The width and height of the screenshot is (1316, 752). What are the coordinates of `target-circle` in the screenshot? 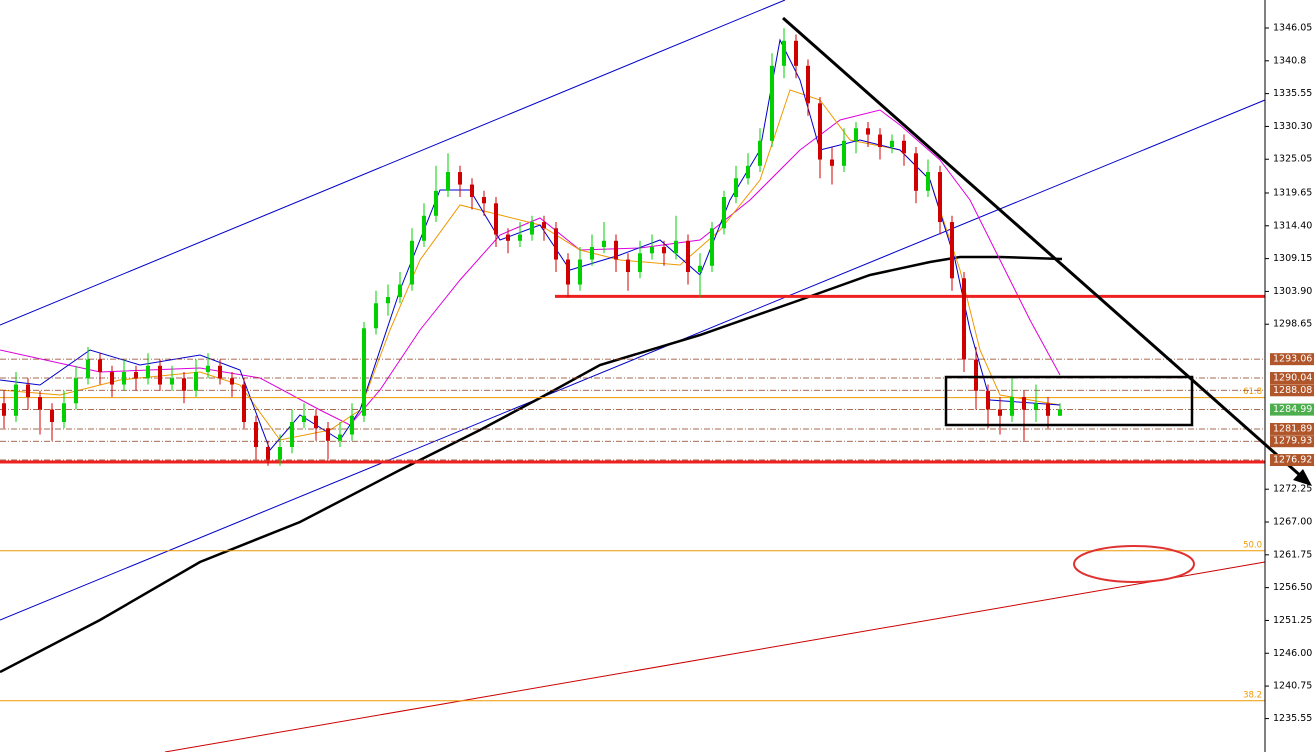 It's located at (1134, 564).